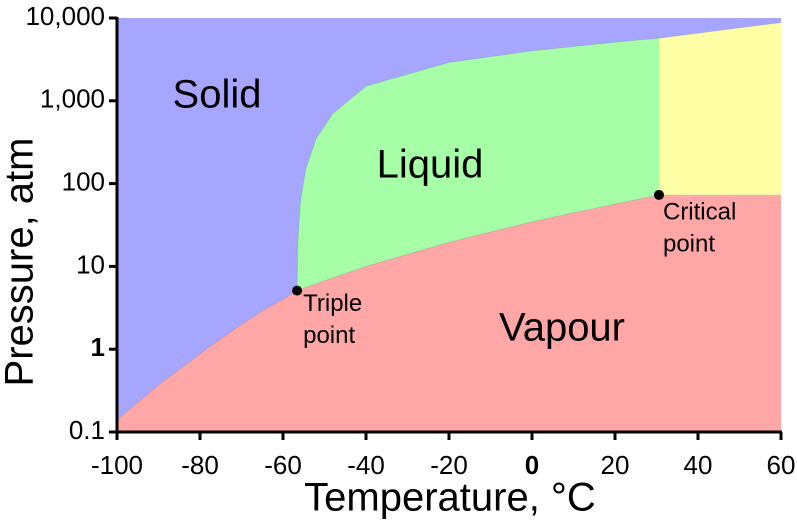  Describe the element at coordinates (117, 465) in the screenshot. I see `x-tick-label: -100` at that location.